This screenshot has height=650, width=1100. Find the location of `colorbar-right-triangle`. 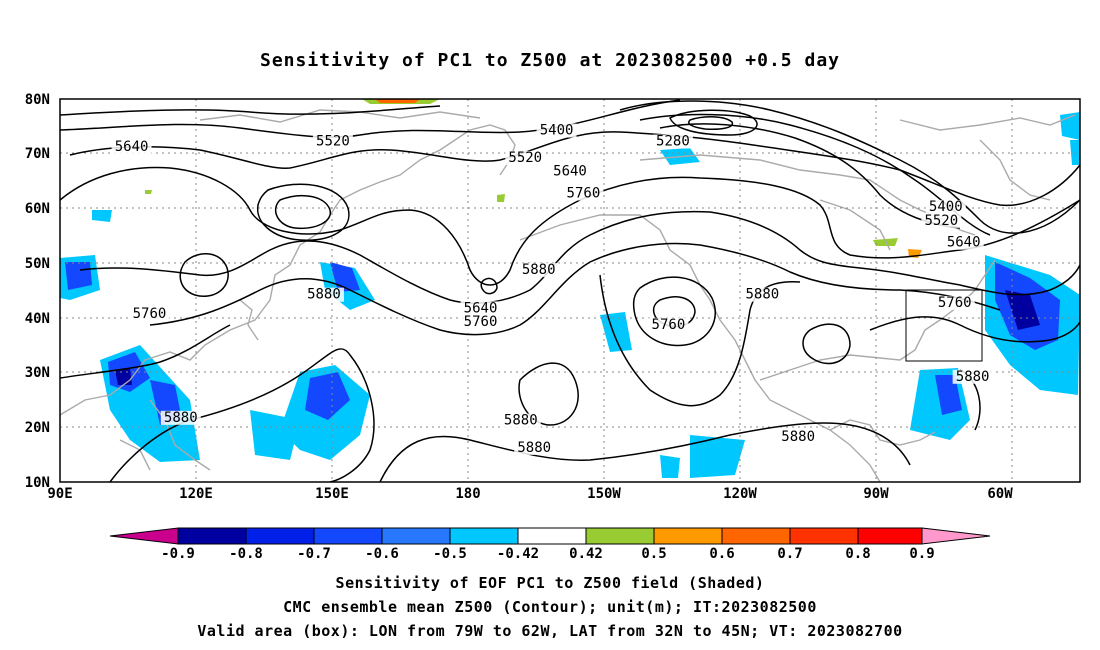

colorbar-right-triangle is located at coordinates (956, 536).